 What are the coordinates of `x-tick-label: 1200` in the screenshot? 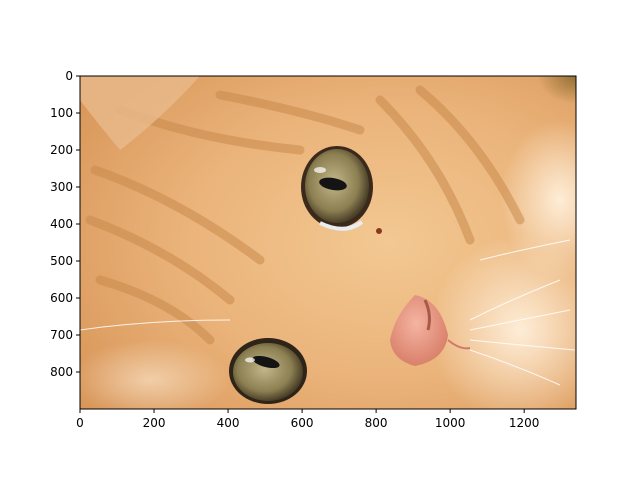 It's located at (524, 423).